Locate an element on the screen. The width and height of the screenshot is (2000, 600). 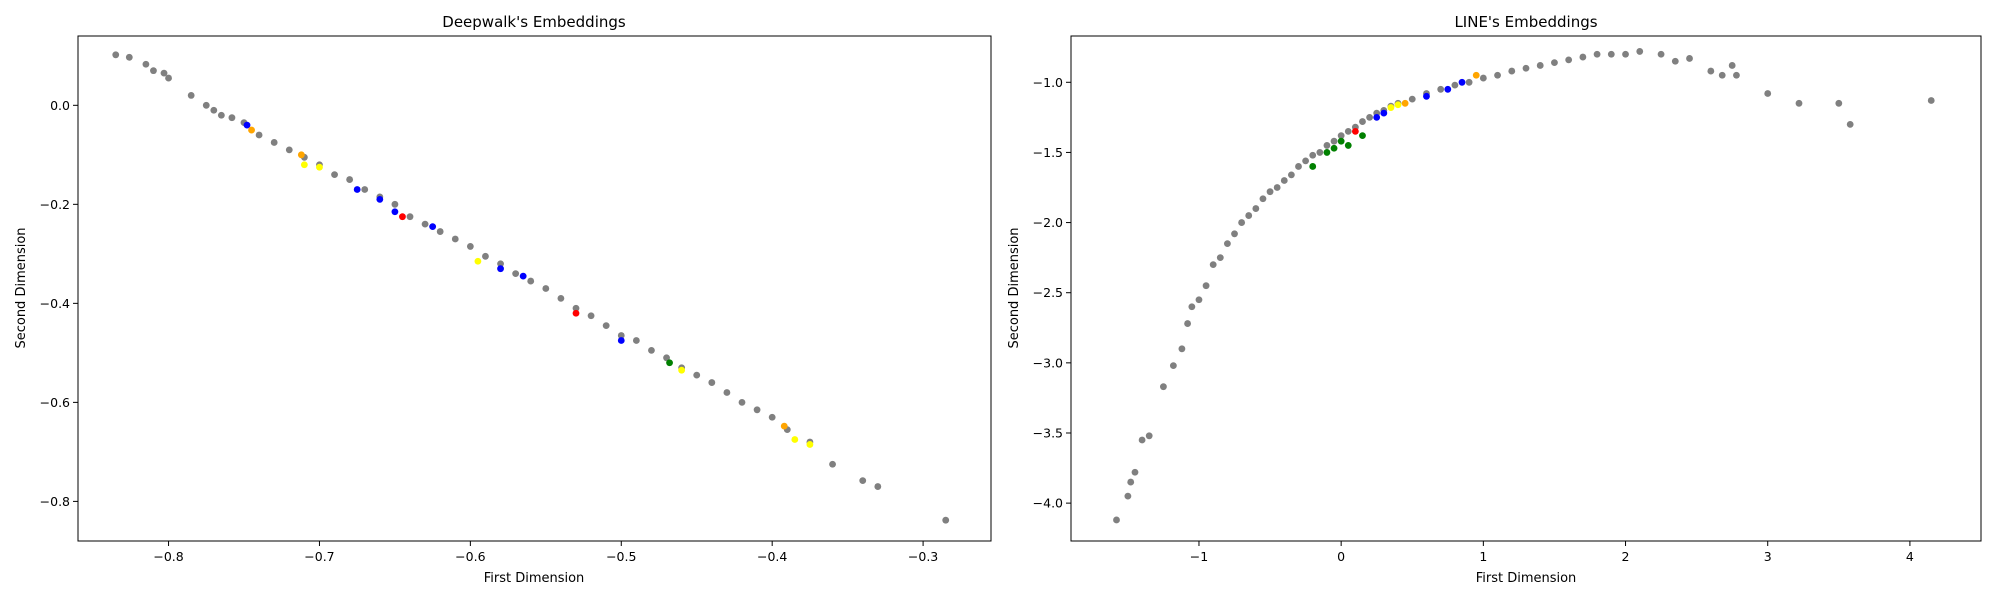
y-tick-label: −0.4 is located at coordinates (55, 303).